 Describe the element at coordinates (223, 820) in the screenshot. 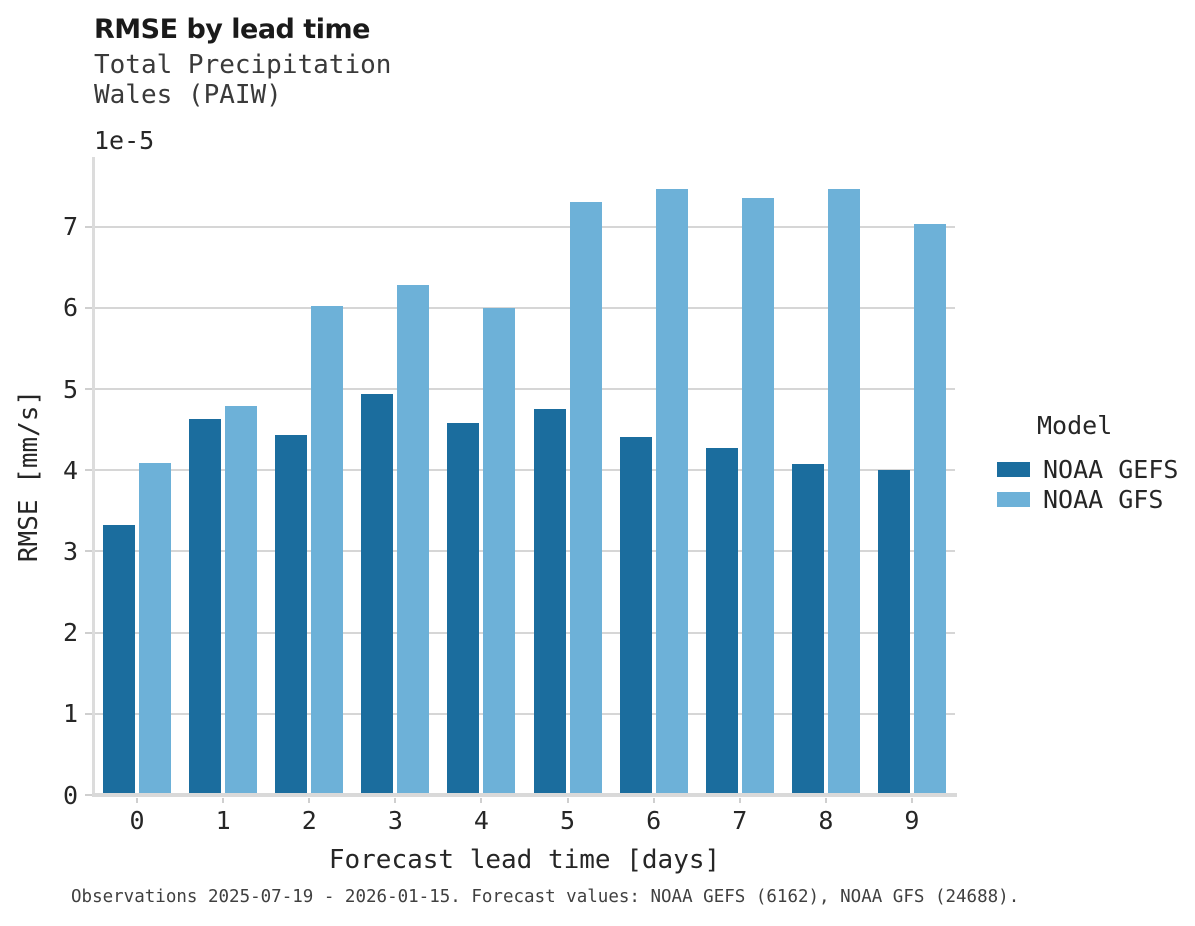

I see `x-tick-label-1: 1` at that location.